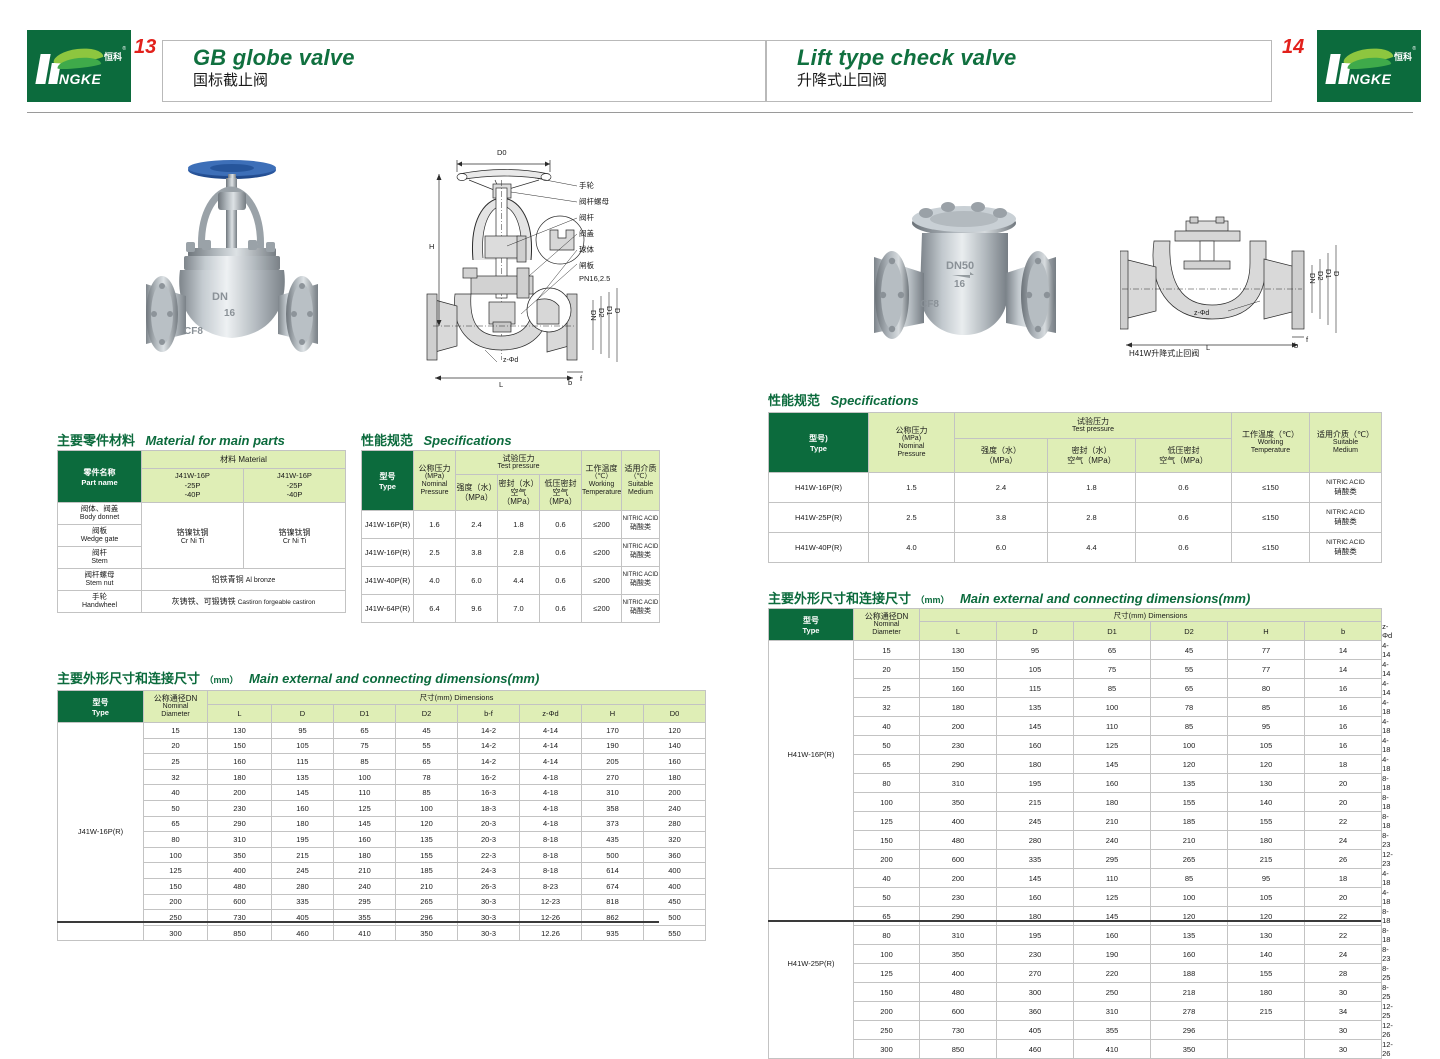 The image size is (1440, 1059). What do you see at coordinates (550, 839) in the screenshot?
I see `left-dims-cell: 8-18` at bounding box center [550, 839].